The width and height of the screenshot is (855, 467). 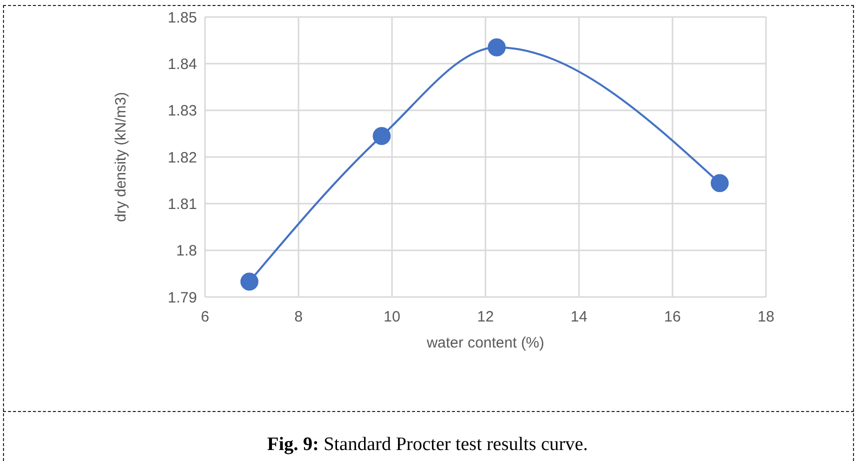 I want to click on x-tick-label: 8, so click(x=298, y=317).